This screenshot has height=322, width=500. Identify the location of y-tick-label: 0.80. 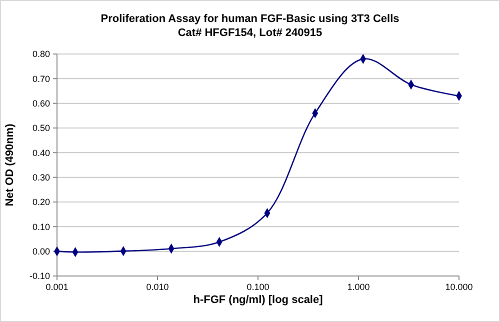
(41, 54).